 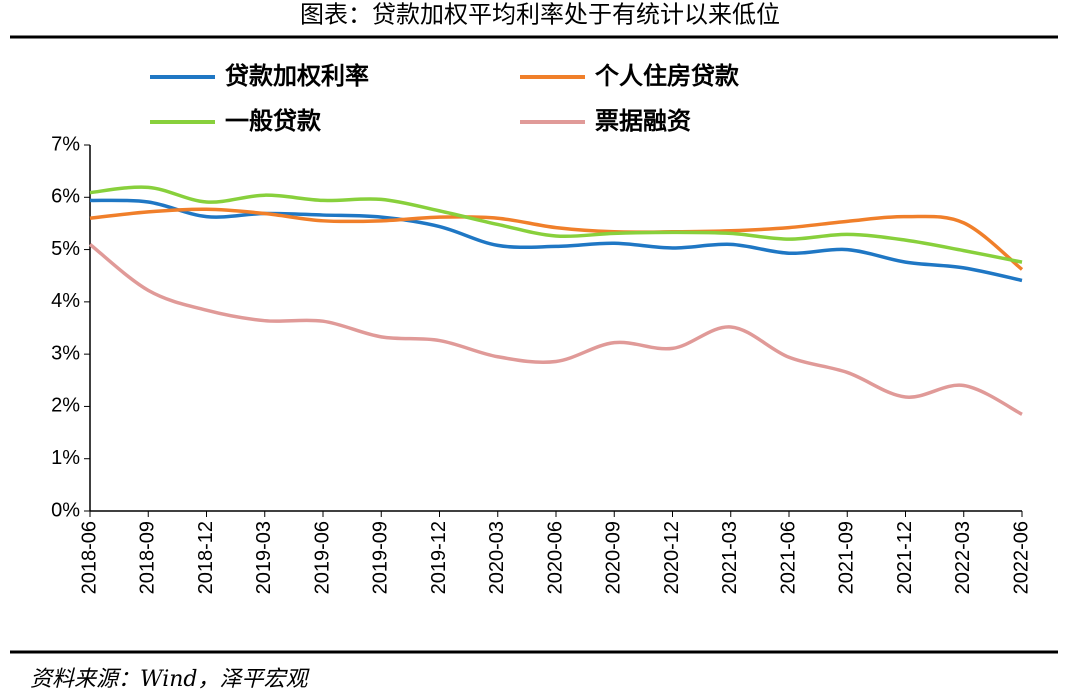 What do you see at coordinates (170, 679) in the screenshot?
I see `source: 资料来源：Wind，泽平宏观` at bounding box center [170, 679].